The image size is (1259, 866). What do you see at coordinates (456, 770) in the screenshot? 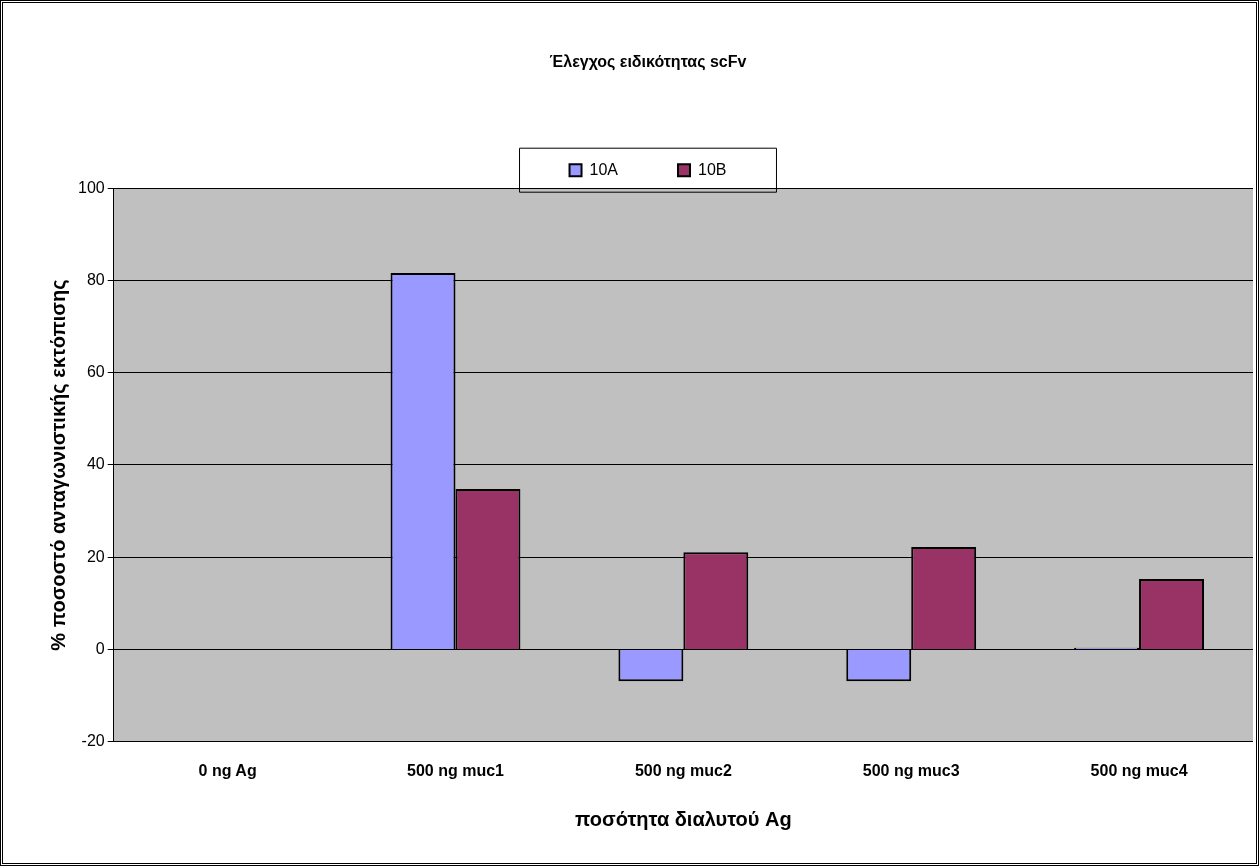
I see `x-tick-label: 500 ng muc1` at bounding box center [456, 770].